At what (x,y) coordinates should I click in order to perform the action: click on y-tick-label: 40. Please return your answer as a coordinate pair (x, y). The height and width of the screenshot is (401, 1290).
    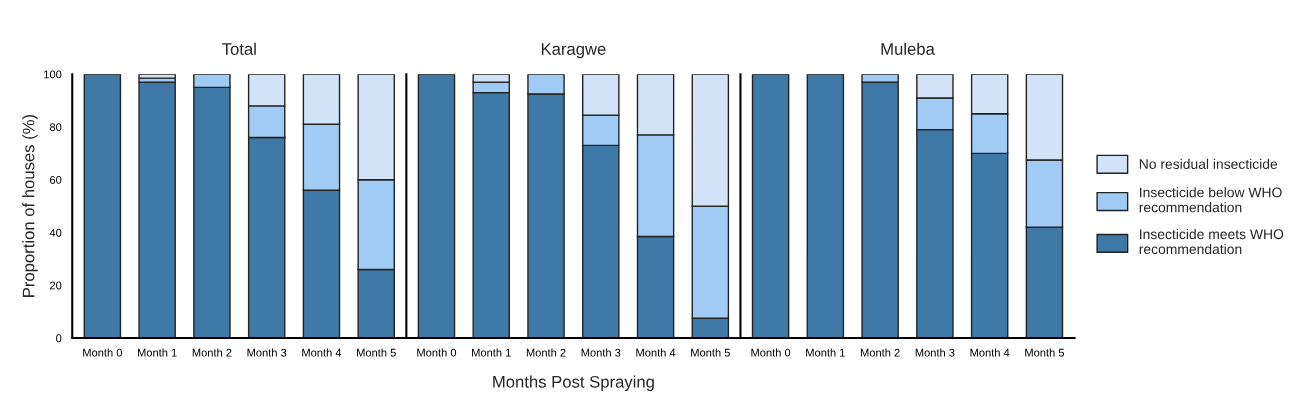
    Looking at the image, I should click on (55, 232).